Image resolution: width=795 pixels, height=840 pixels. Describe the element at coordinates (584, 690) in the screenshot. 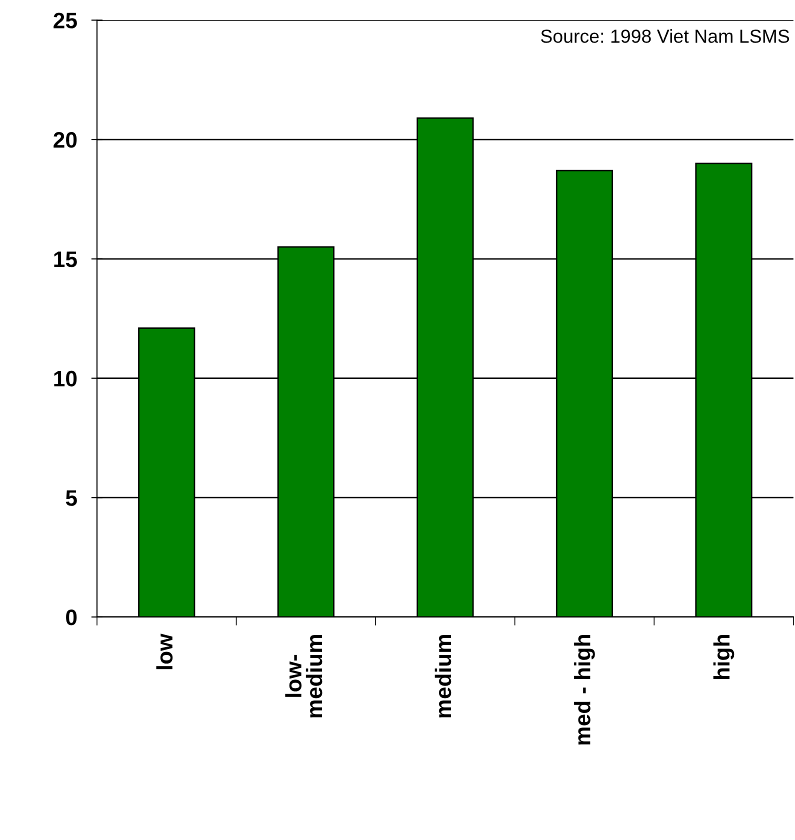

I see `x-tick-label: med - high` at that location.